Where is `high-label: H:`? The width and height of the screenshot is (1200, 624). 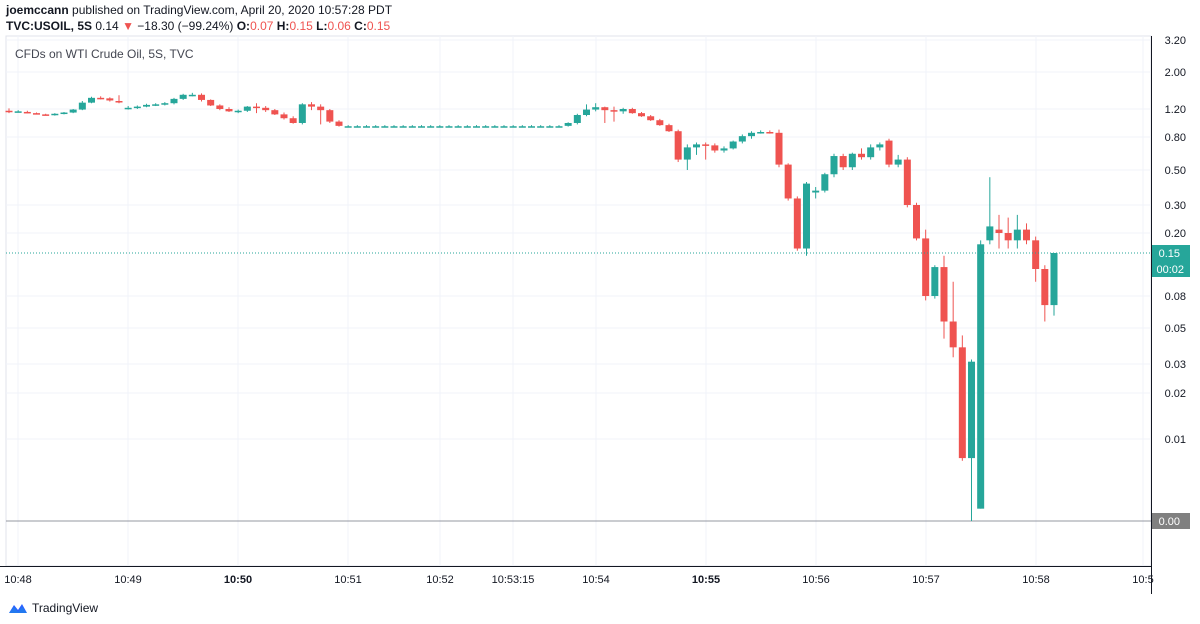 high-label: H: is located at coordinates (283, 26).